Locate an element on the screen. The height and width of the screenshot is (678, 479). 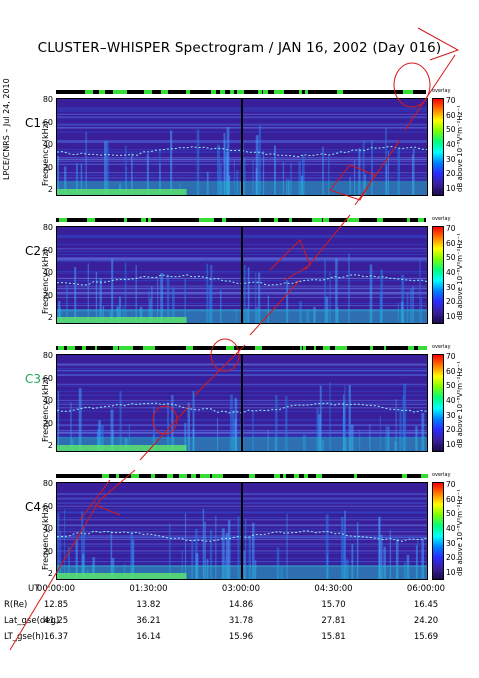
time-tick-label: 06:00:00 is located at coordinates (426, 589).